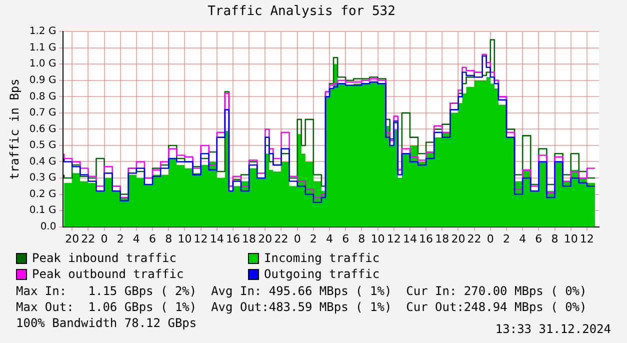 The height and width of the screenshot is (343, 627). What do you see at coordinates (42, 194) in the screenshot?
I see `y-tick-label: 0.2 G` at bounding box center [42, 194].